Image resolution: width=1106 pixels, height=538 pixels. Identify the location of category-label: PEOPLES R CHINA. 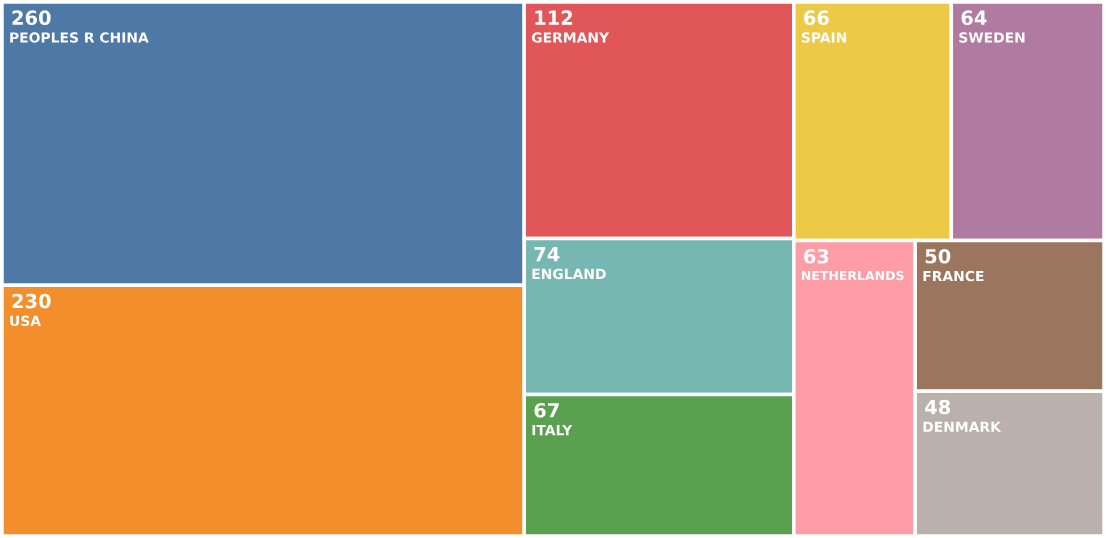
(79, 37).